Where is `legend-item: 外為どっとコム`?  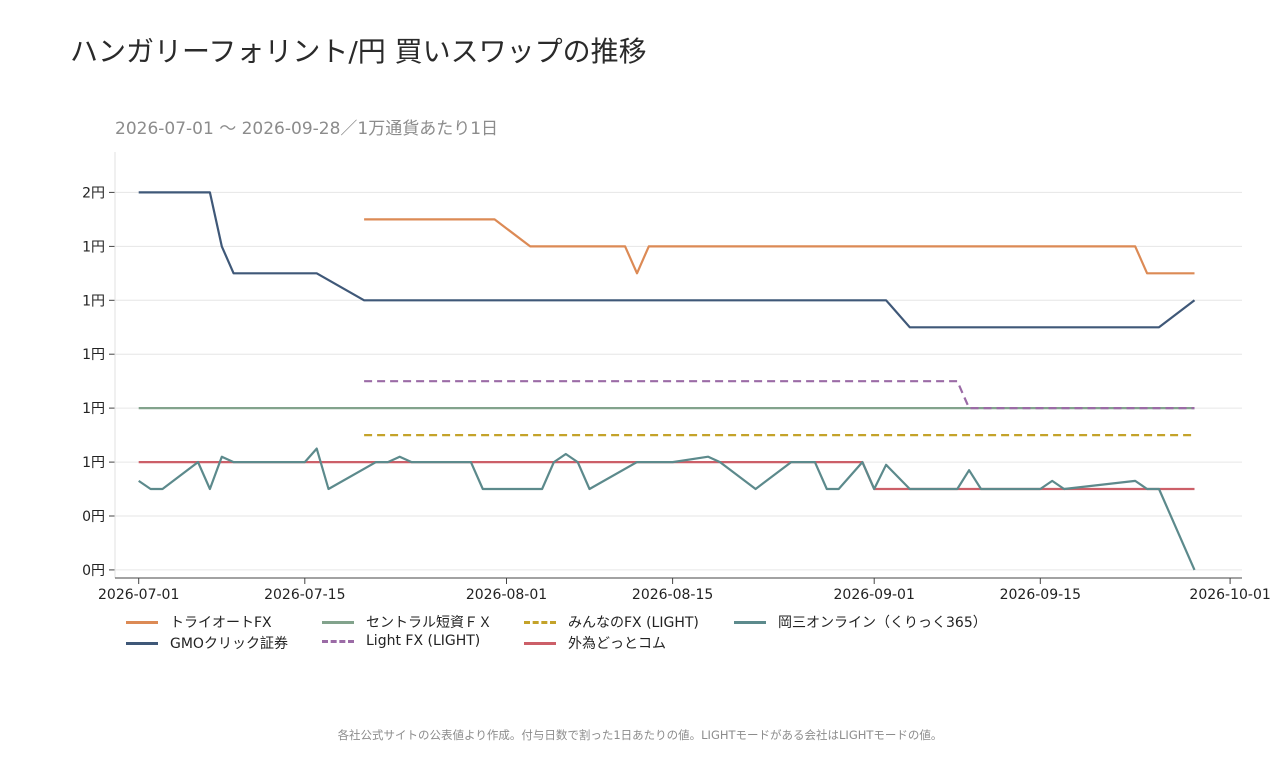 legend-item: 外為どっとコム is located at coordinates (595, 643).